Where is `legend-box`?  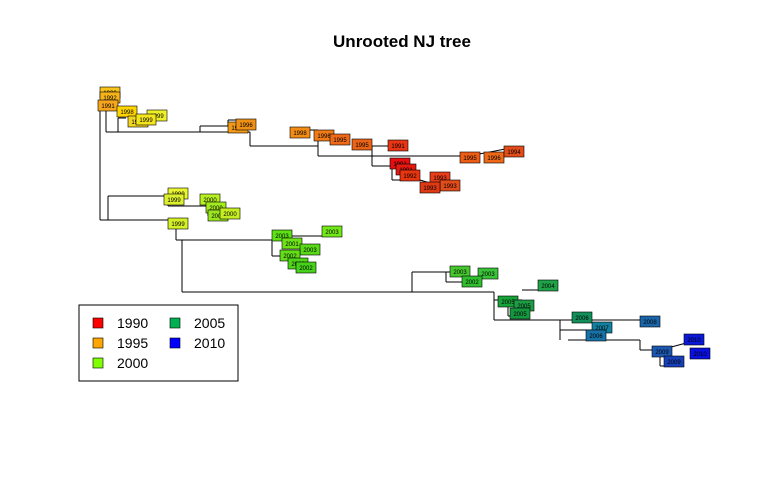 legend-box is located at coordinates (158, 343).